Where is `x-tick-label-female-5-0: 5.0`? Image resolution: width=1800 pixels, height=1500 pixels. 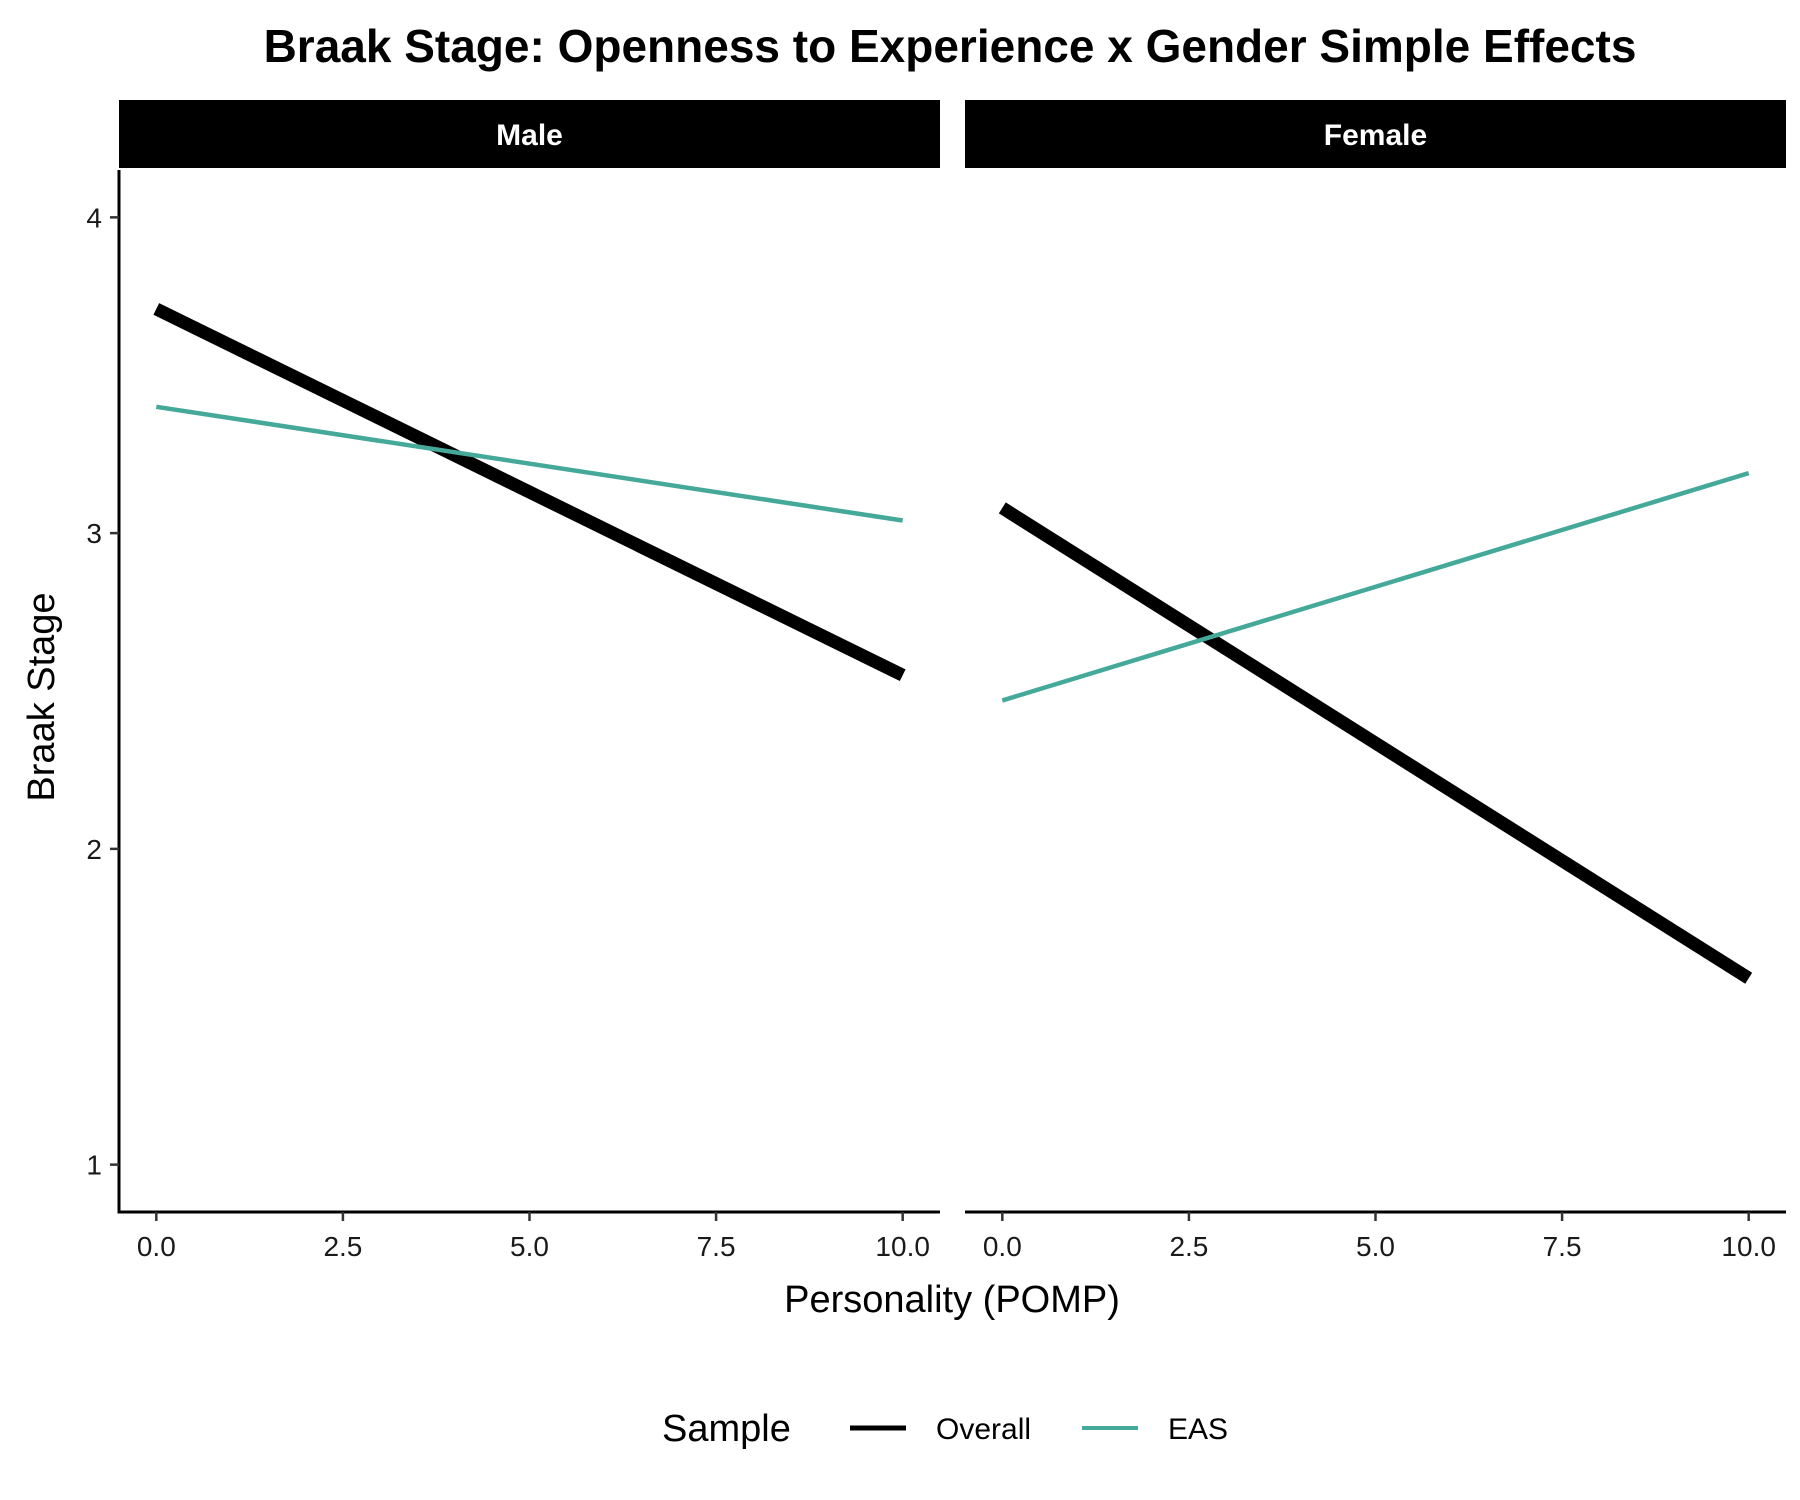
x-tick-label-female-5-0: 5.0 is located at coordinates (1375, 1246).